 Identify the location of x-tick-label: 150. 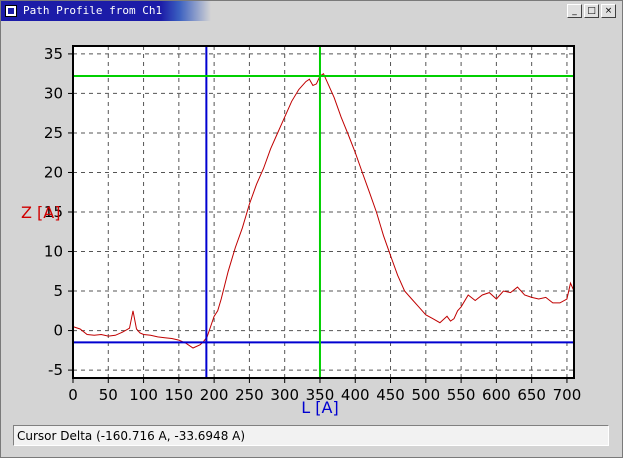
(179, 395).